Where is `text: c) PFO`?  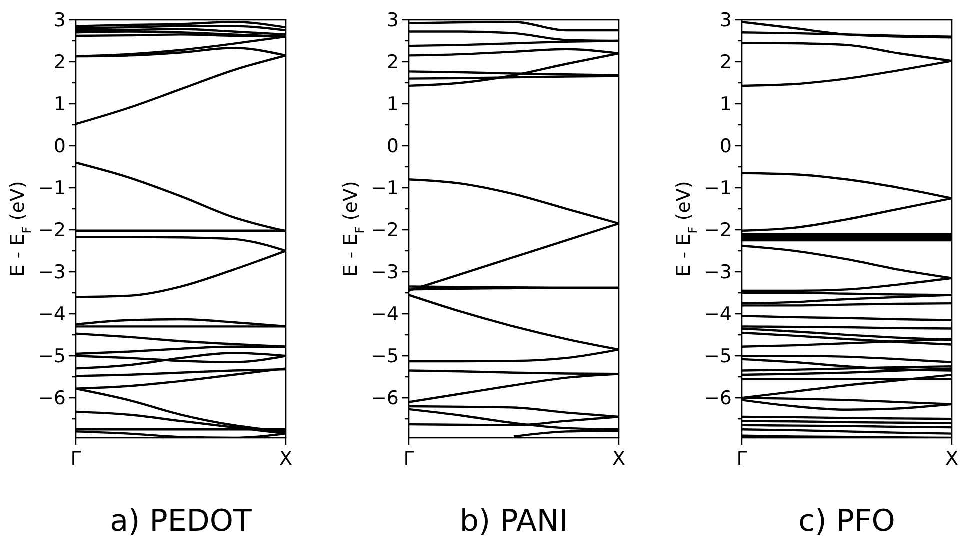
text: c) PFO is located at coordinates (847, 521).